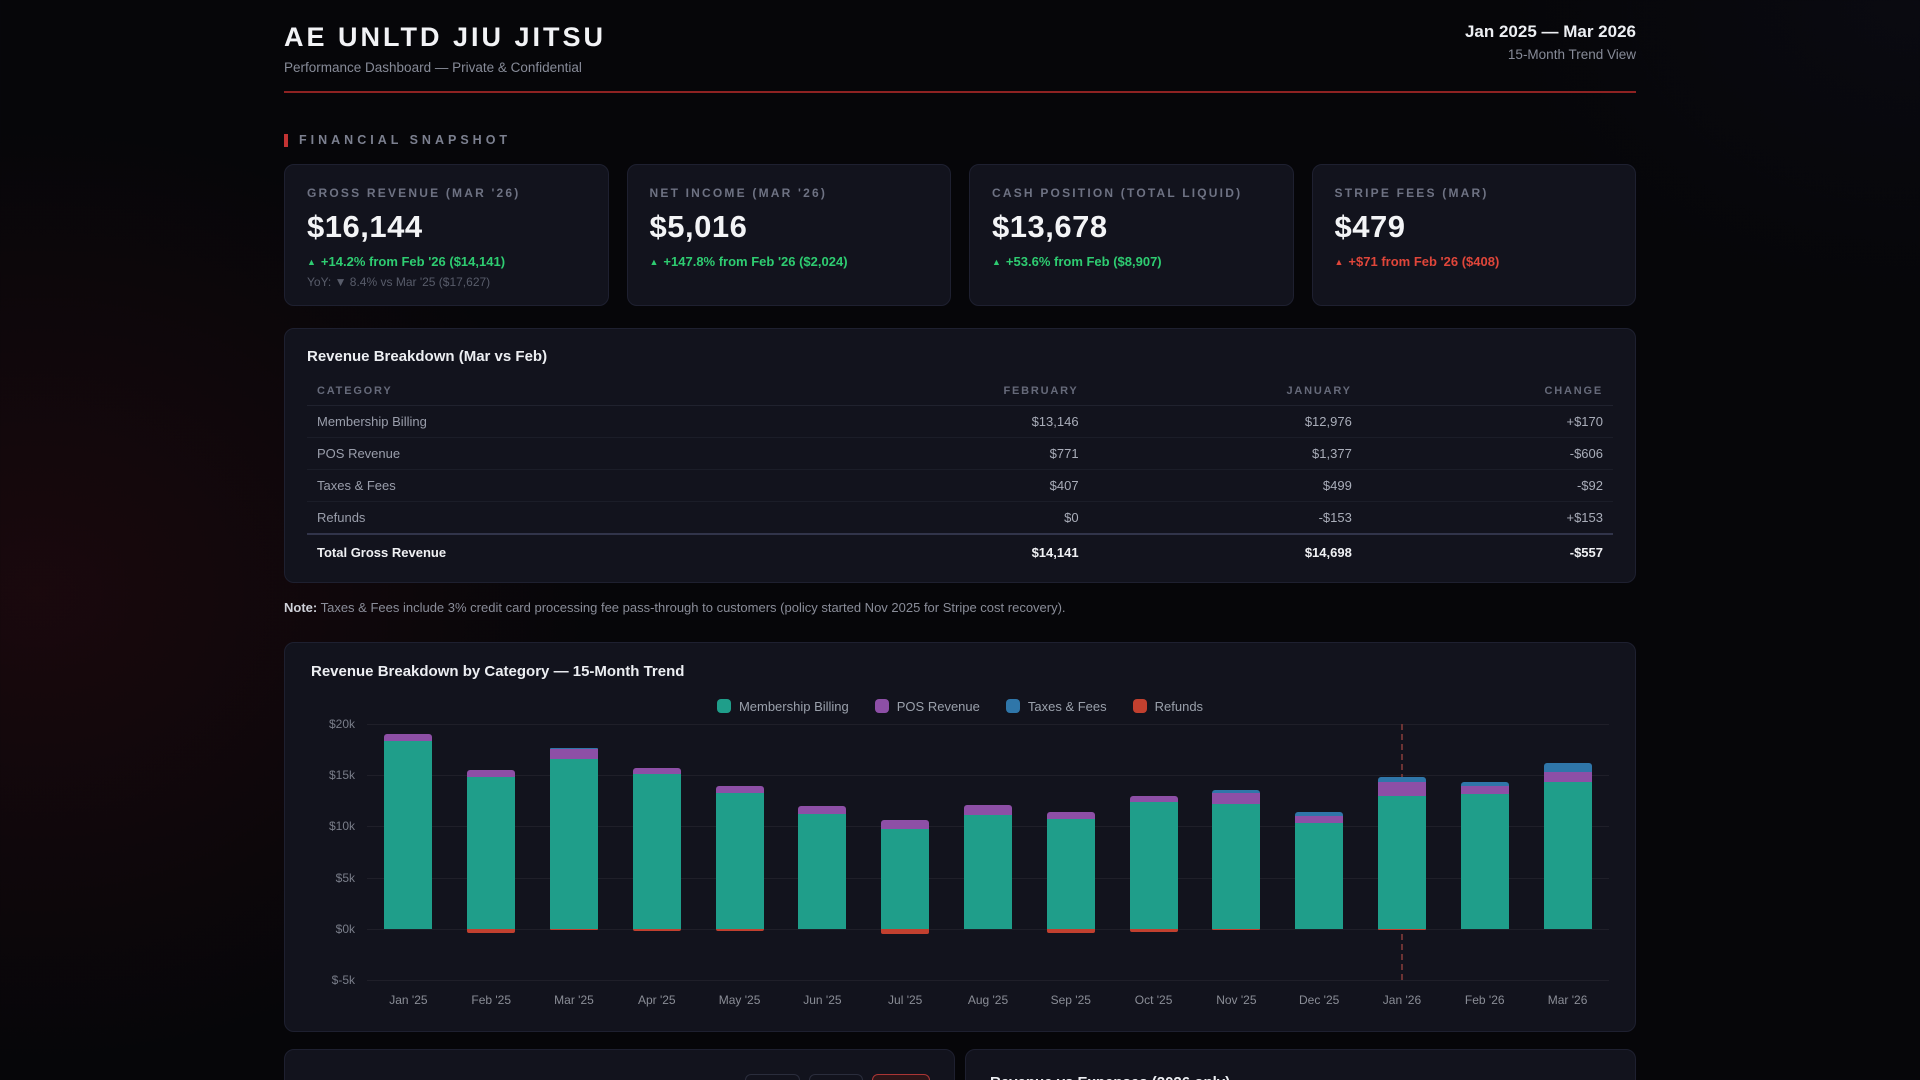  What do you see at coordinates (546, 391) in the screenshot?
I see `column-header-category: CATEGORY` at bounding box center [546, 391].